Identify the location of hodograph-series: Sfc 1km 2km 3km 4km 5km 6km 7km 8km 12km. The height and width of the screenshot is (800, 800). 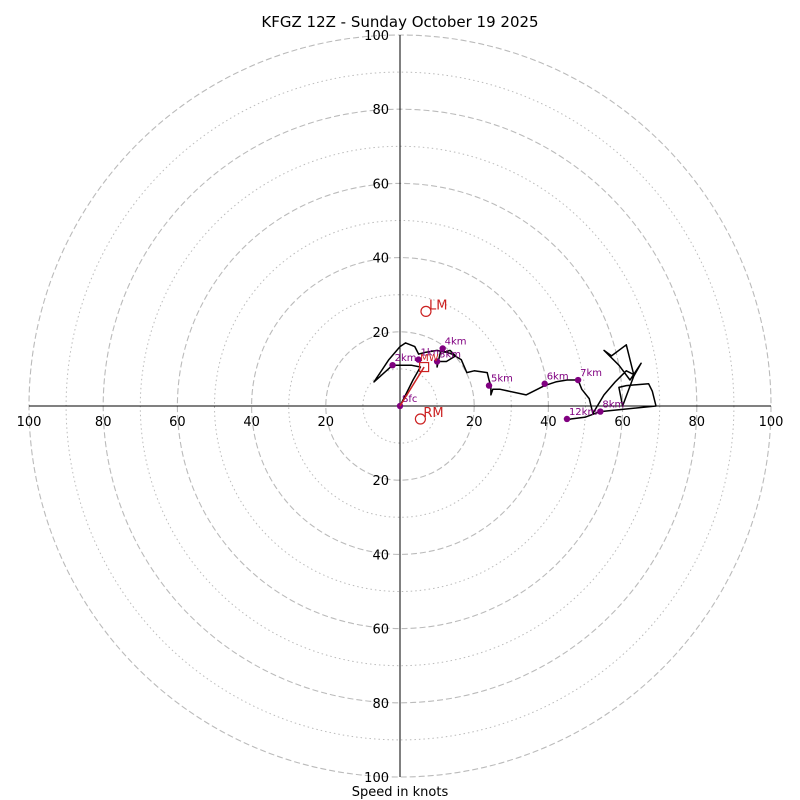
(515, 379).